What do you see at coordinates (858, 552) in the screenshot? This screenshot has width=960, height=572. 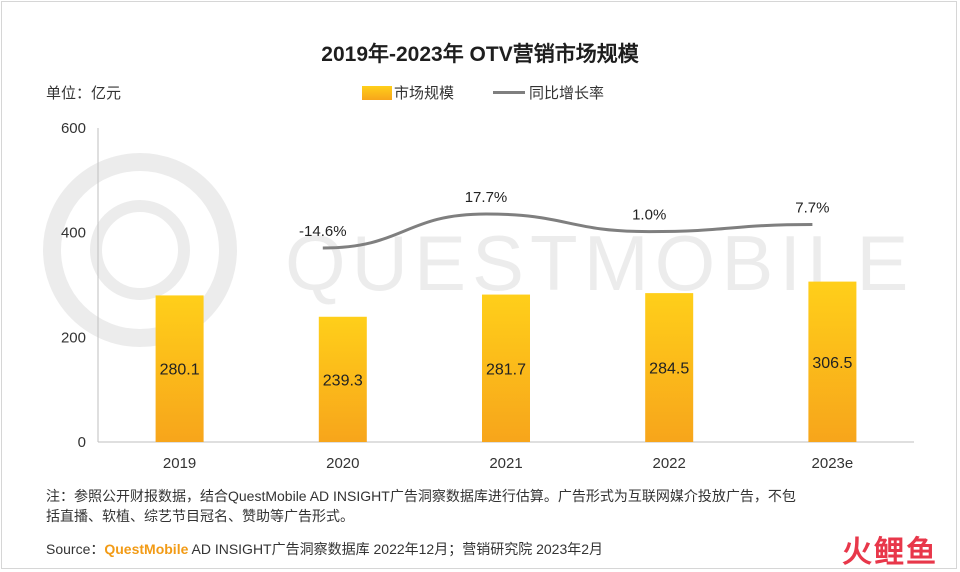 I see `logo-part-1: 火` at bounding box center [858, 552].